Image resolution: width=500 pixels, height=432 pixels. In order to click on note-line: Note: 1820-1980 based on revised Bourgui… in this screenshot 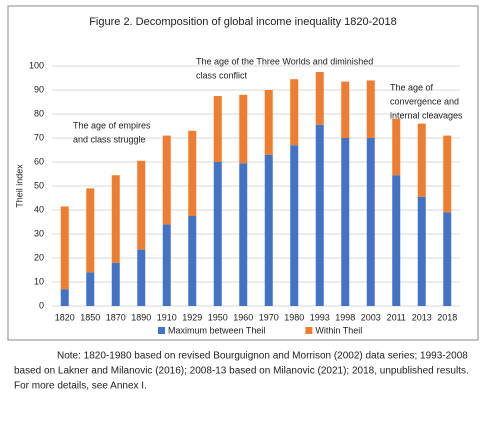, I will do `click(262, 356)`.